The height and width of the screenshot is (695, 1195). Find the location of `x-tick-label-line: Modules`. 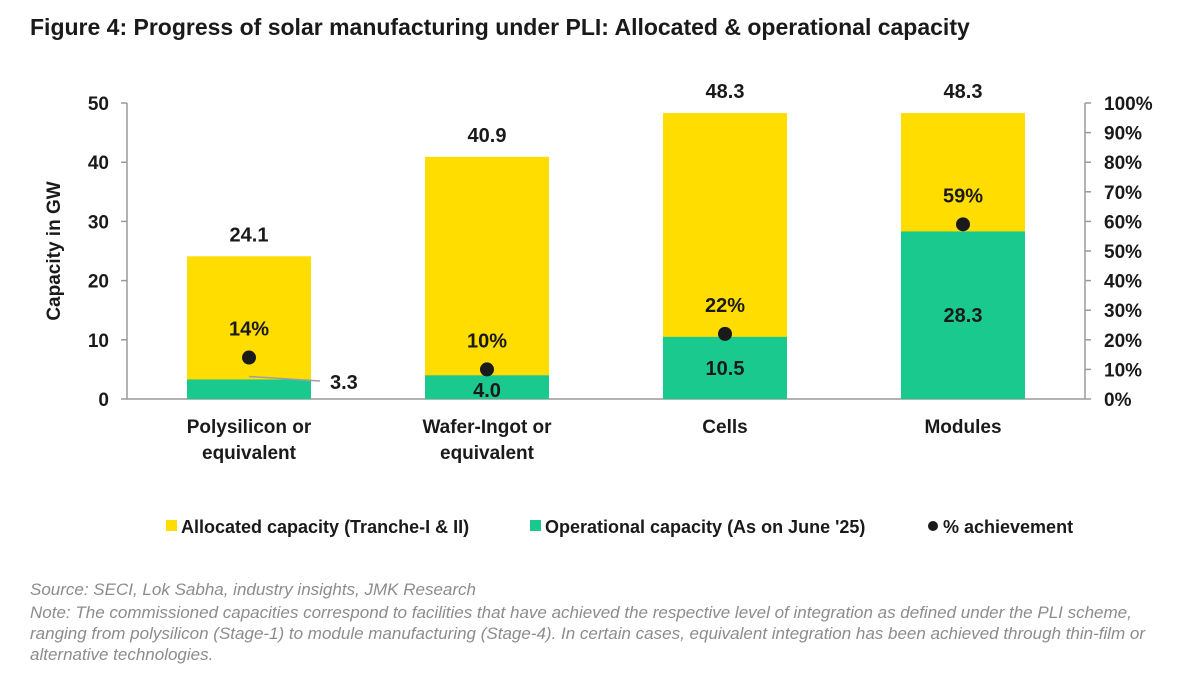

x-tick-label-line: Modules is located at coordinates (962, 427).